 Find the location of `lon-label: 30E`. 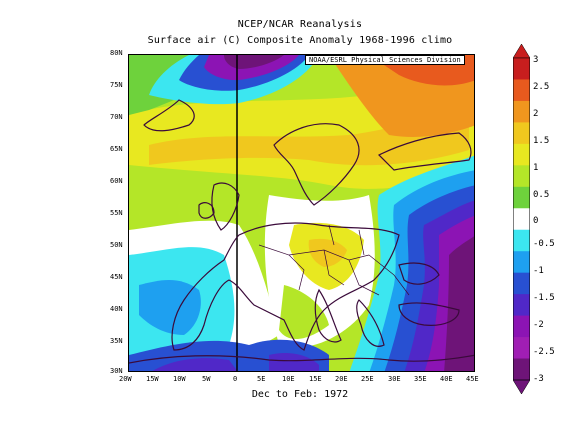

lon-label: 30E is located at coordinates (394, 379).